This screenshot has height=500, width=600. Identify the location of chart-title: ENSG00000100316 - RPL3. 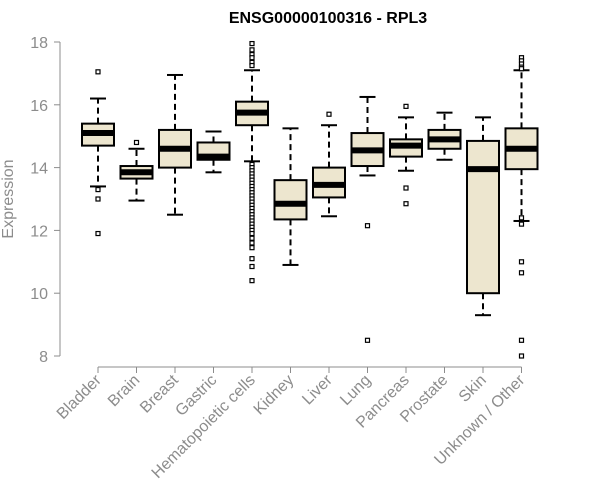
(328, 18).